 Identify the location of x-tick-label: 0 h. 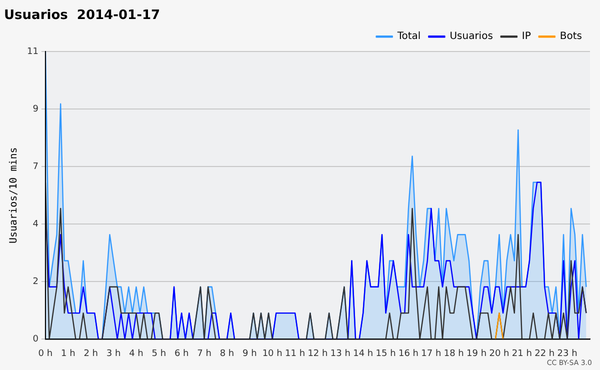
(45, 353).